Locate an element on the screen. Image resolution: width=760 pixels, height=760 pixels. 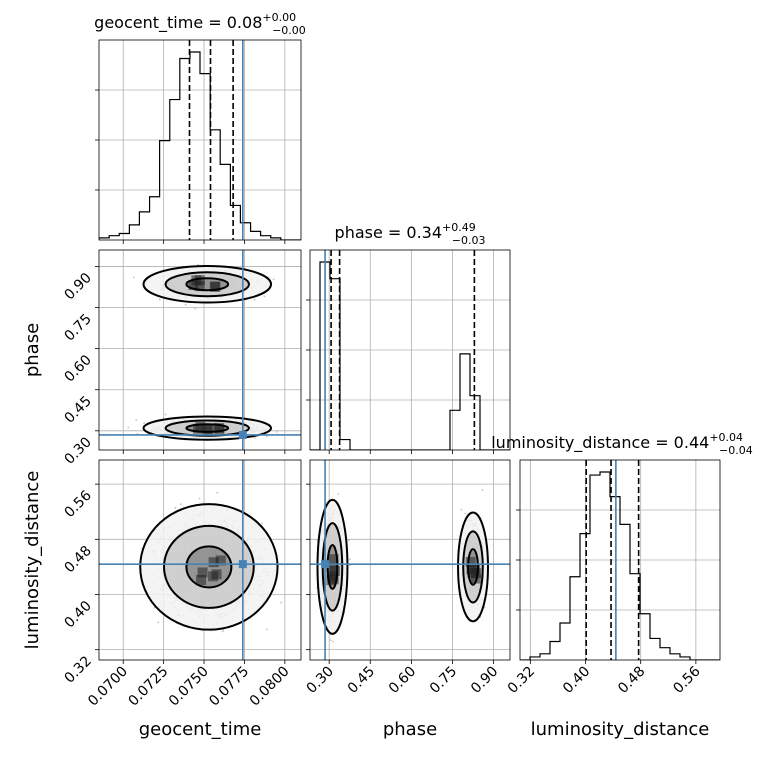
panel-phase-vs-geocent-time: 0.30 0.45 0.60 0.75 0.90 is located at coordinates (181, 358).